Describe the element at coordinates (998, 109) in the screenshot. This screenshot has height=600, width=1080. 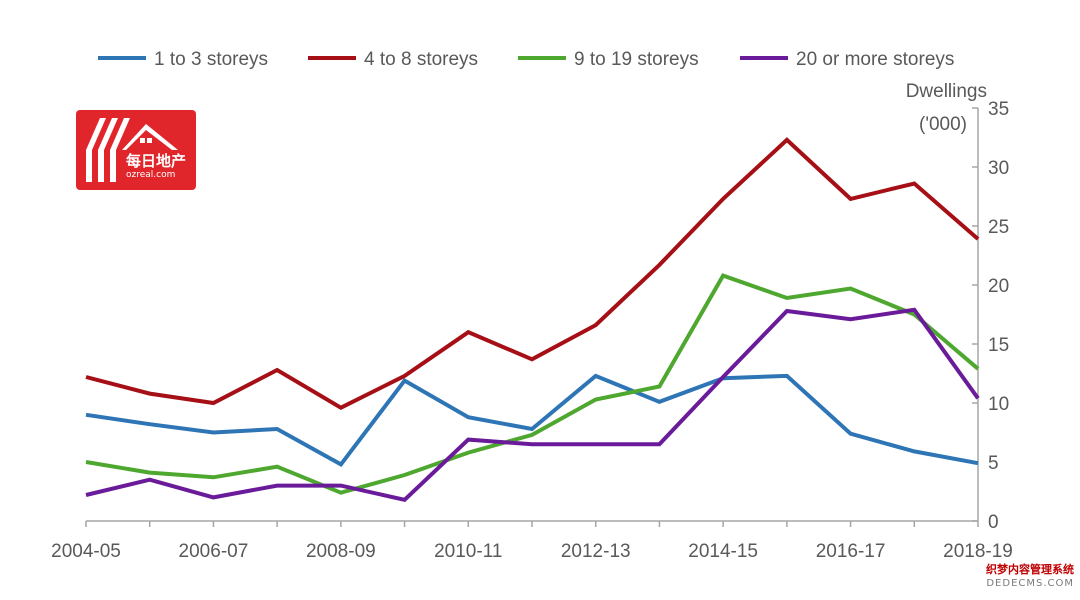
I see `y-tick-label: 35` at that location.